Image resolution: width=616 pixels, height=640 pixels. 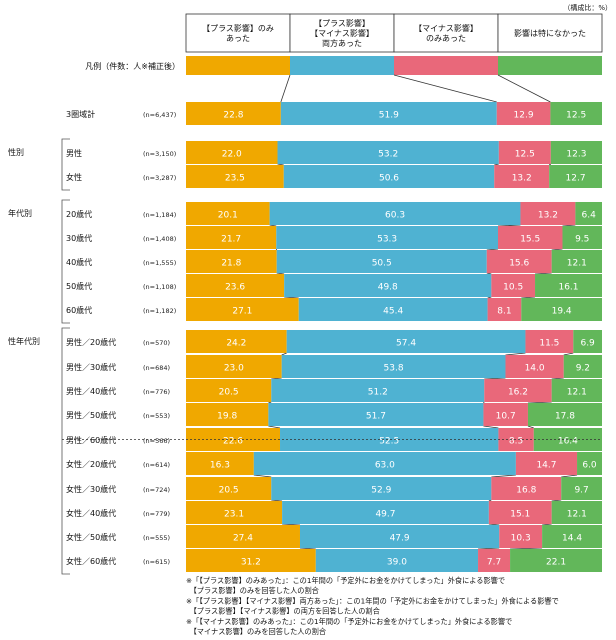 What do you see at coordinates (530, 240) in the screenshot?
I see `bar-value-label: 15.5` at bounding box center [530, 240].